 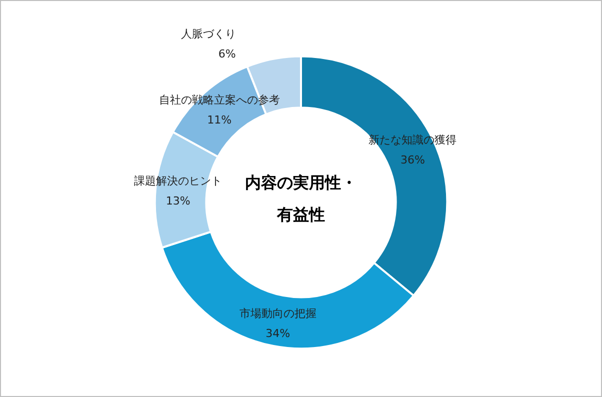 I want to click on data-label: 36%, so click(x=412, y=159).